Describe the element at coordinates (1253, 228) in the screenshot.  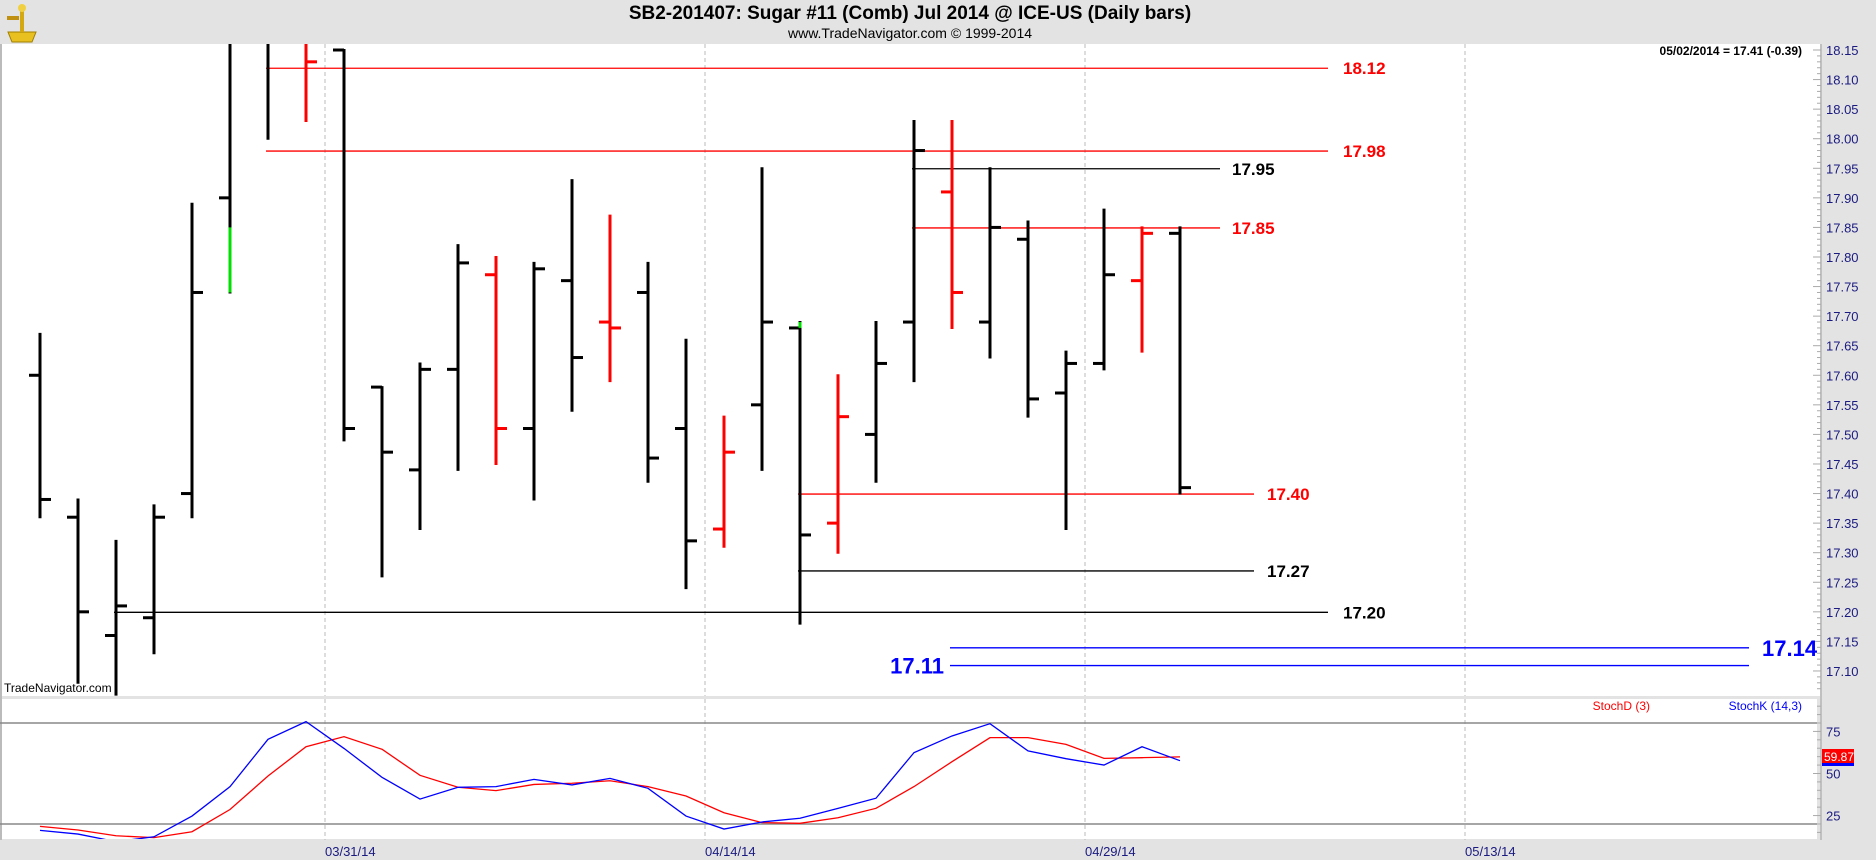
I see `level-label: 17.85` at that location.